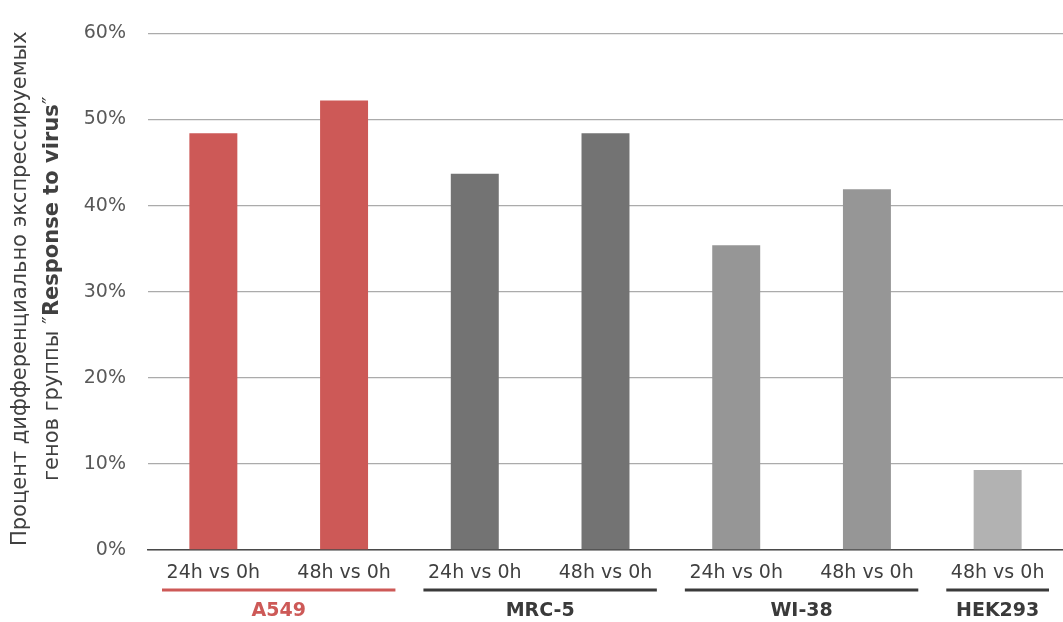  What do you see at coordinates (104, 289) in the screenshot?
I see `y-tick-label: 30%` at bounding box center [104, 289].